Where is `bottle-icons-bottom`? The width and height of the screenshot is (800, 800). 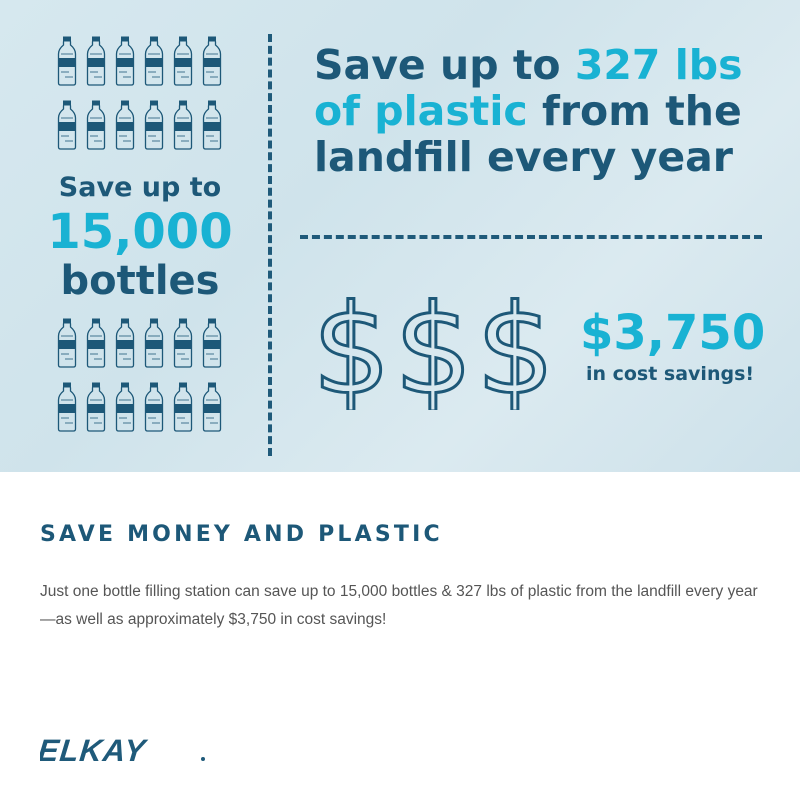 bottle-icons-bottom is located at coordinates (144, 375).